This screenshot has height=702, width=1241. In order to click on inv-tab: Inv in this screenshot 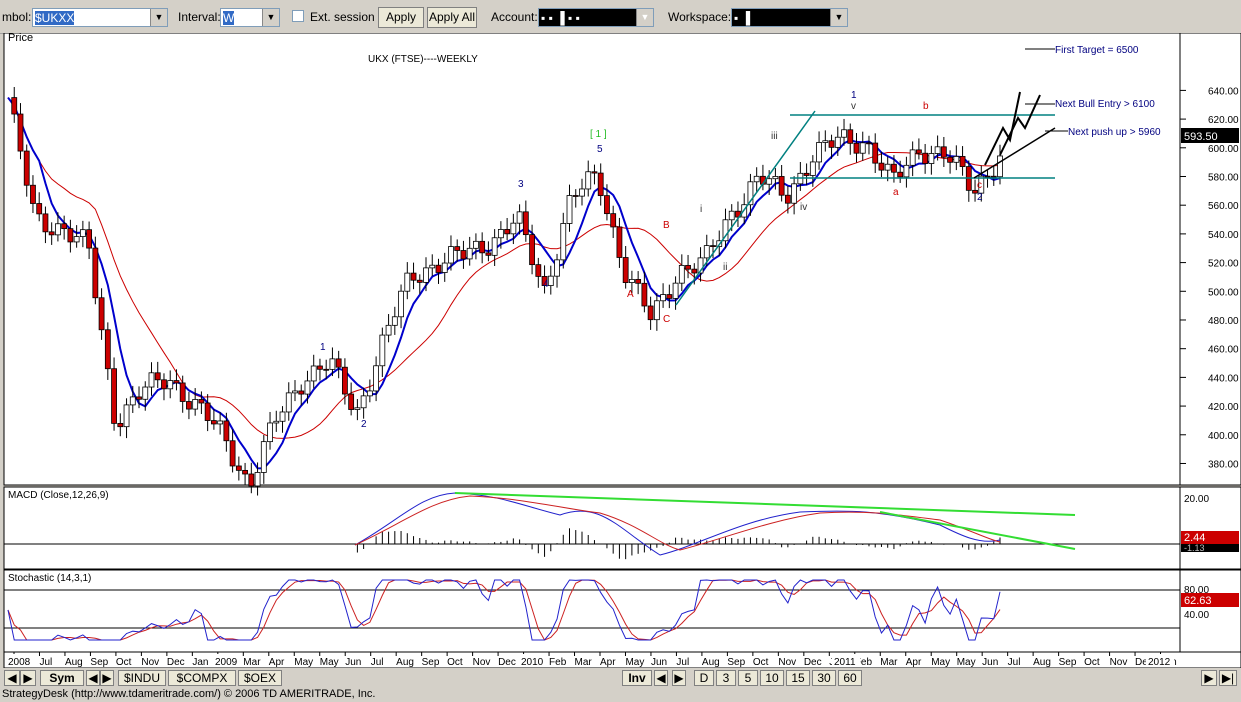, I will do `click(637, 678)`.